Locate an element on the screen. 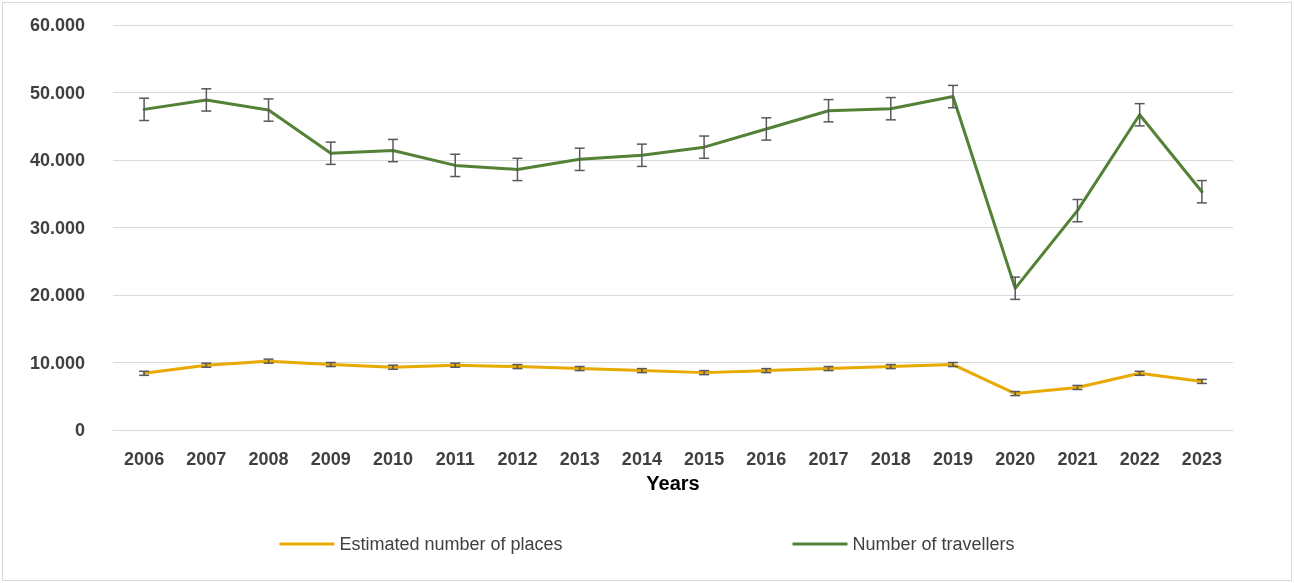  x-tick-label: 2014 is located at coordinates (641, 459).